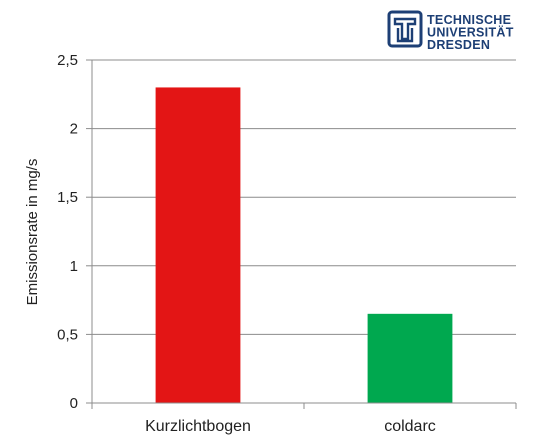 This screenshot has height=436, width=540. Describe the element at coordinates (74, 403) in the screenshot. I see `y-tick-label: 0` at that location.